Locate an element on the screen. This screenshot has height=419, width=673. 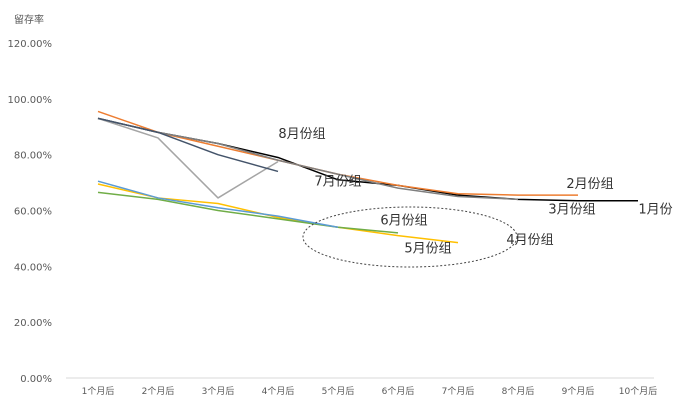
group-annotation-label: 4月份组 is located at coordinates (529, 240).